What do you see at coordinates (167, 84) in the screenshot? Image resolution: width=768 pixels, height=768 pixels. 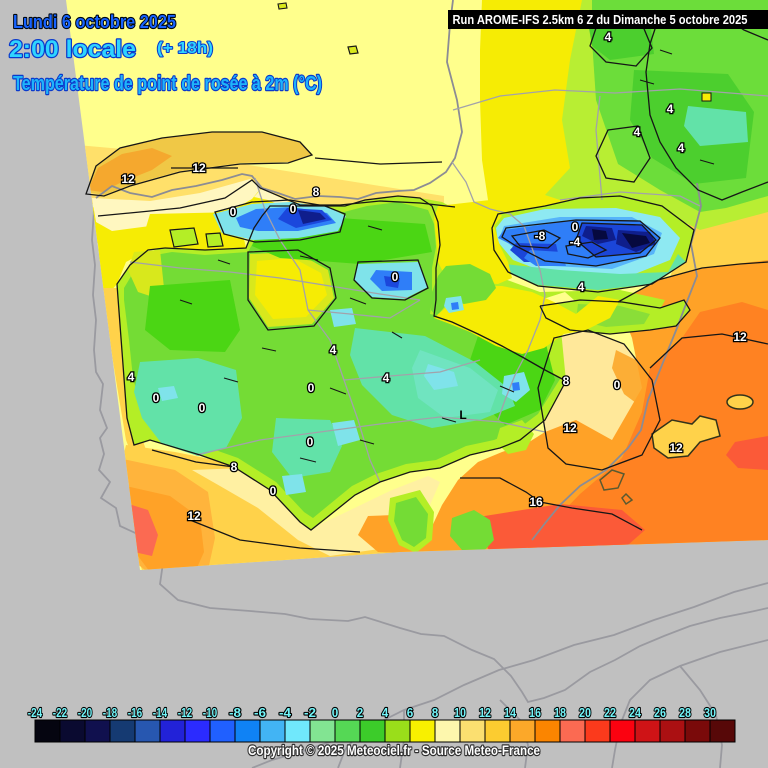 I see `svg-text:Température de point de rosée: Température de point de rosée à 2m (°C)` at bounding box center [167, 84].